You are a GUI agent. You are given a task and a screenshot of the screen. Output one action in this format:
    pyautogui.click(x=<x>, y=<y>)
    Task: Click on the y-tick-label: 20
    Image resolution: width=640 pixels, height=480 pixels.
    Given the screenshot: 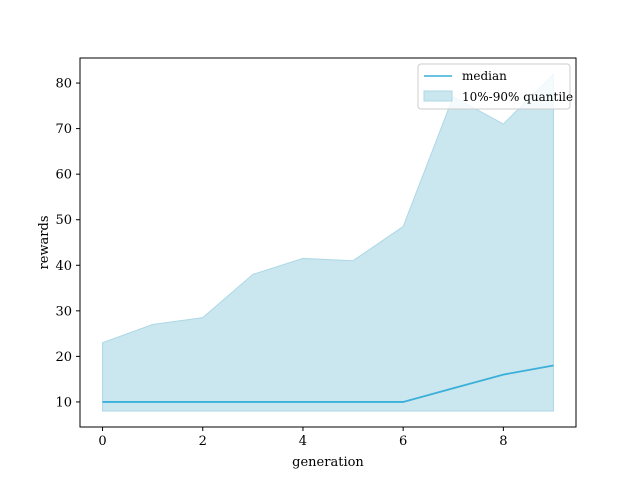 What is the action you would take?
    pyautogui.click(x=63, y=357)
    